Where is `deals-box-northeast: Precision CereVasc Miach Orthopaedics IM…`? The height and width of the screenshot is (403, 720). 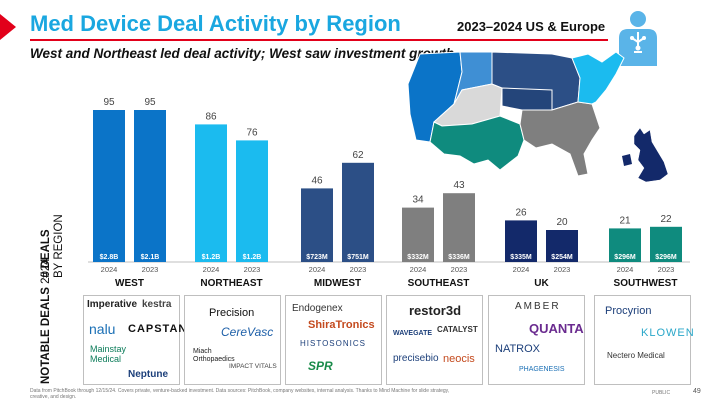
deals-box-northeast: Precision CereVasc Miach Orthopaedics IM… is located at coordinates (232, 340).